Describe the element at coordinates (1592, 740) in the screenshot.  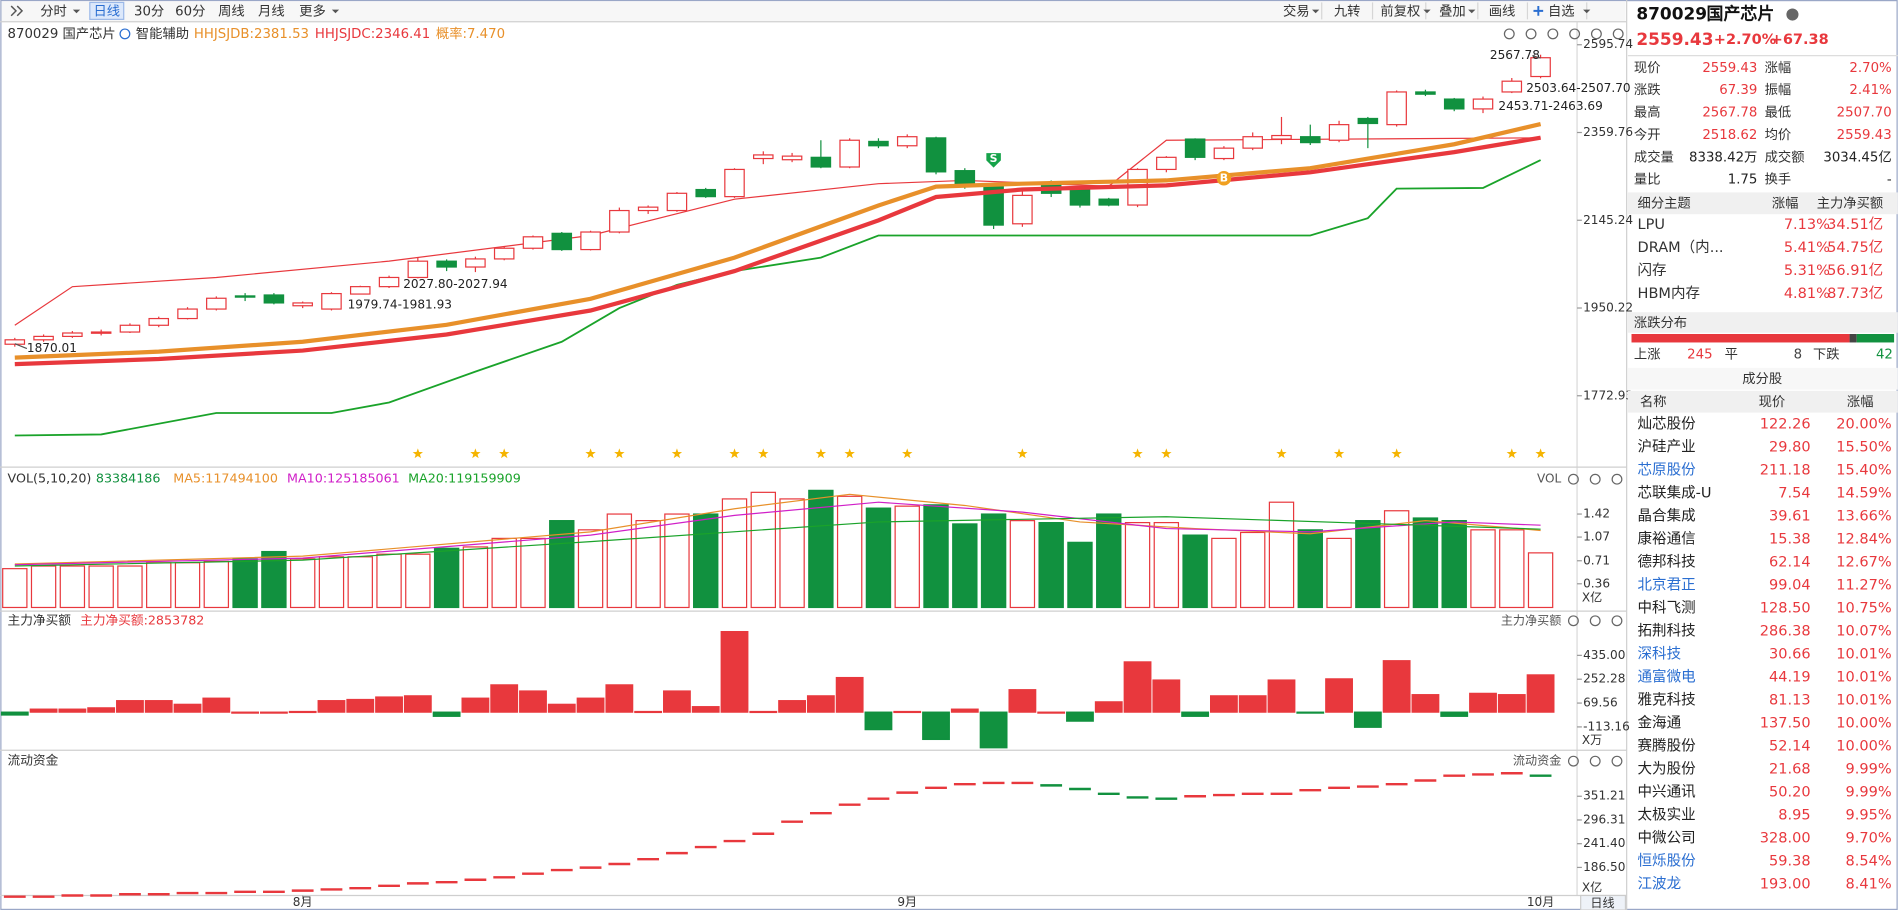
I see `axis-unit: X万` at that location.